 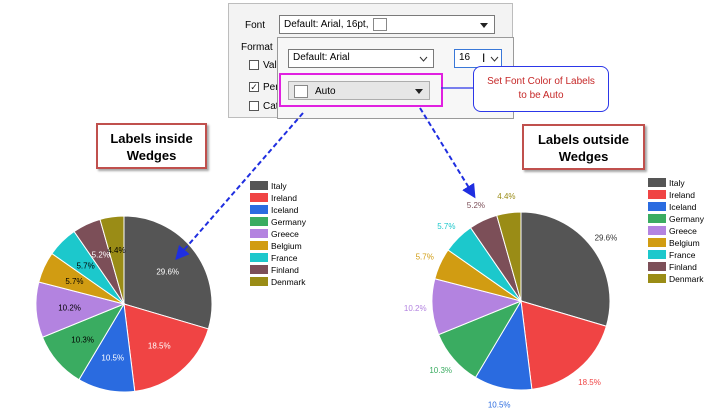 I want to click on legend-item-denmark: Denmark, so click(x=676, y=280).